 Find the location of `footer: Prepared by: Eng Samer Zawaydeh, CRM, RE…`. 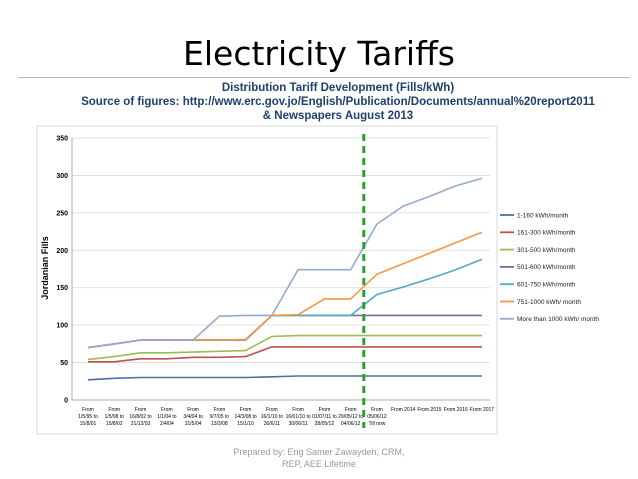

footer: Prepared by: Eng Samer Zawaydeh, CRM, RE… is located at coordinates (319, 458).